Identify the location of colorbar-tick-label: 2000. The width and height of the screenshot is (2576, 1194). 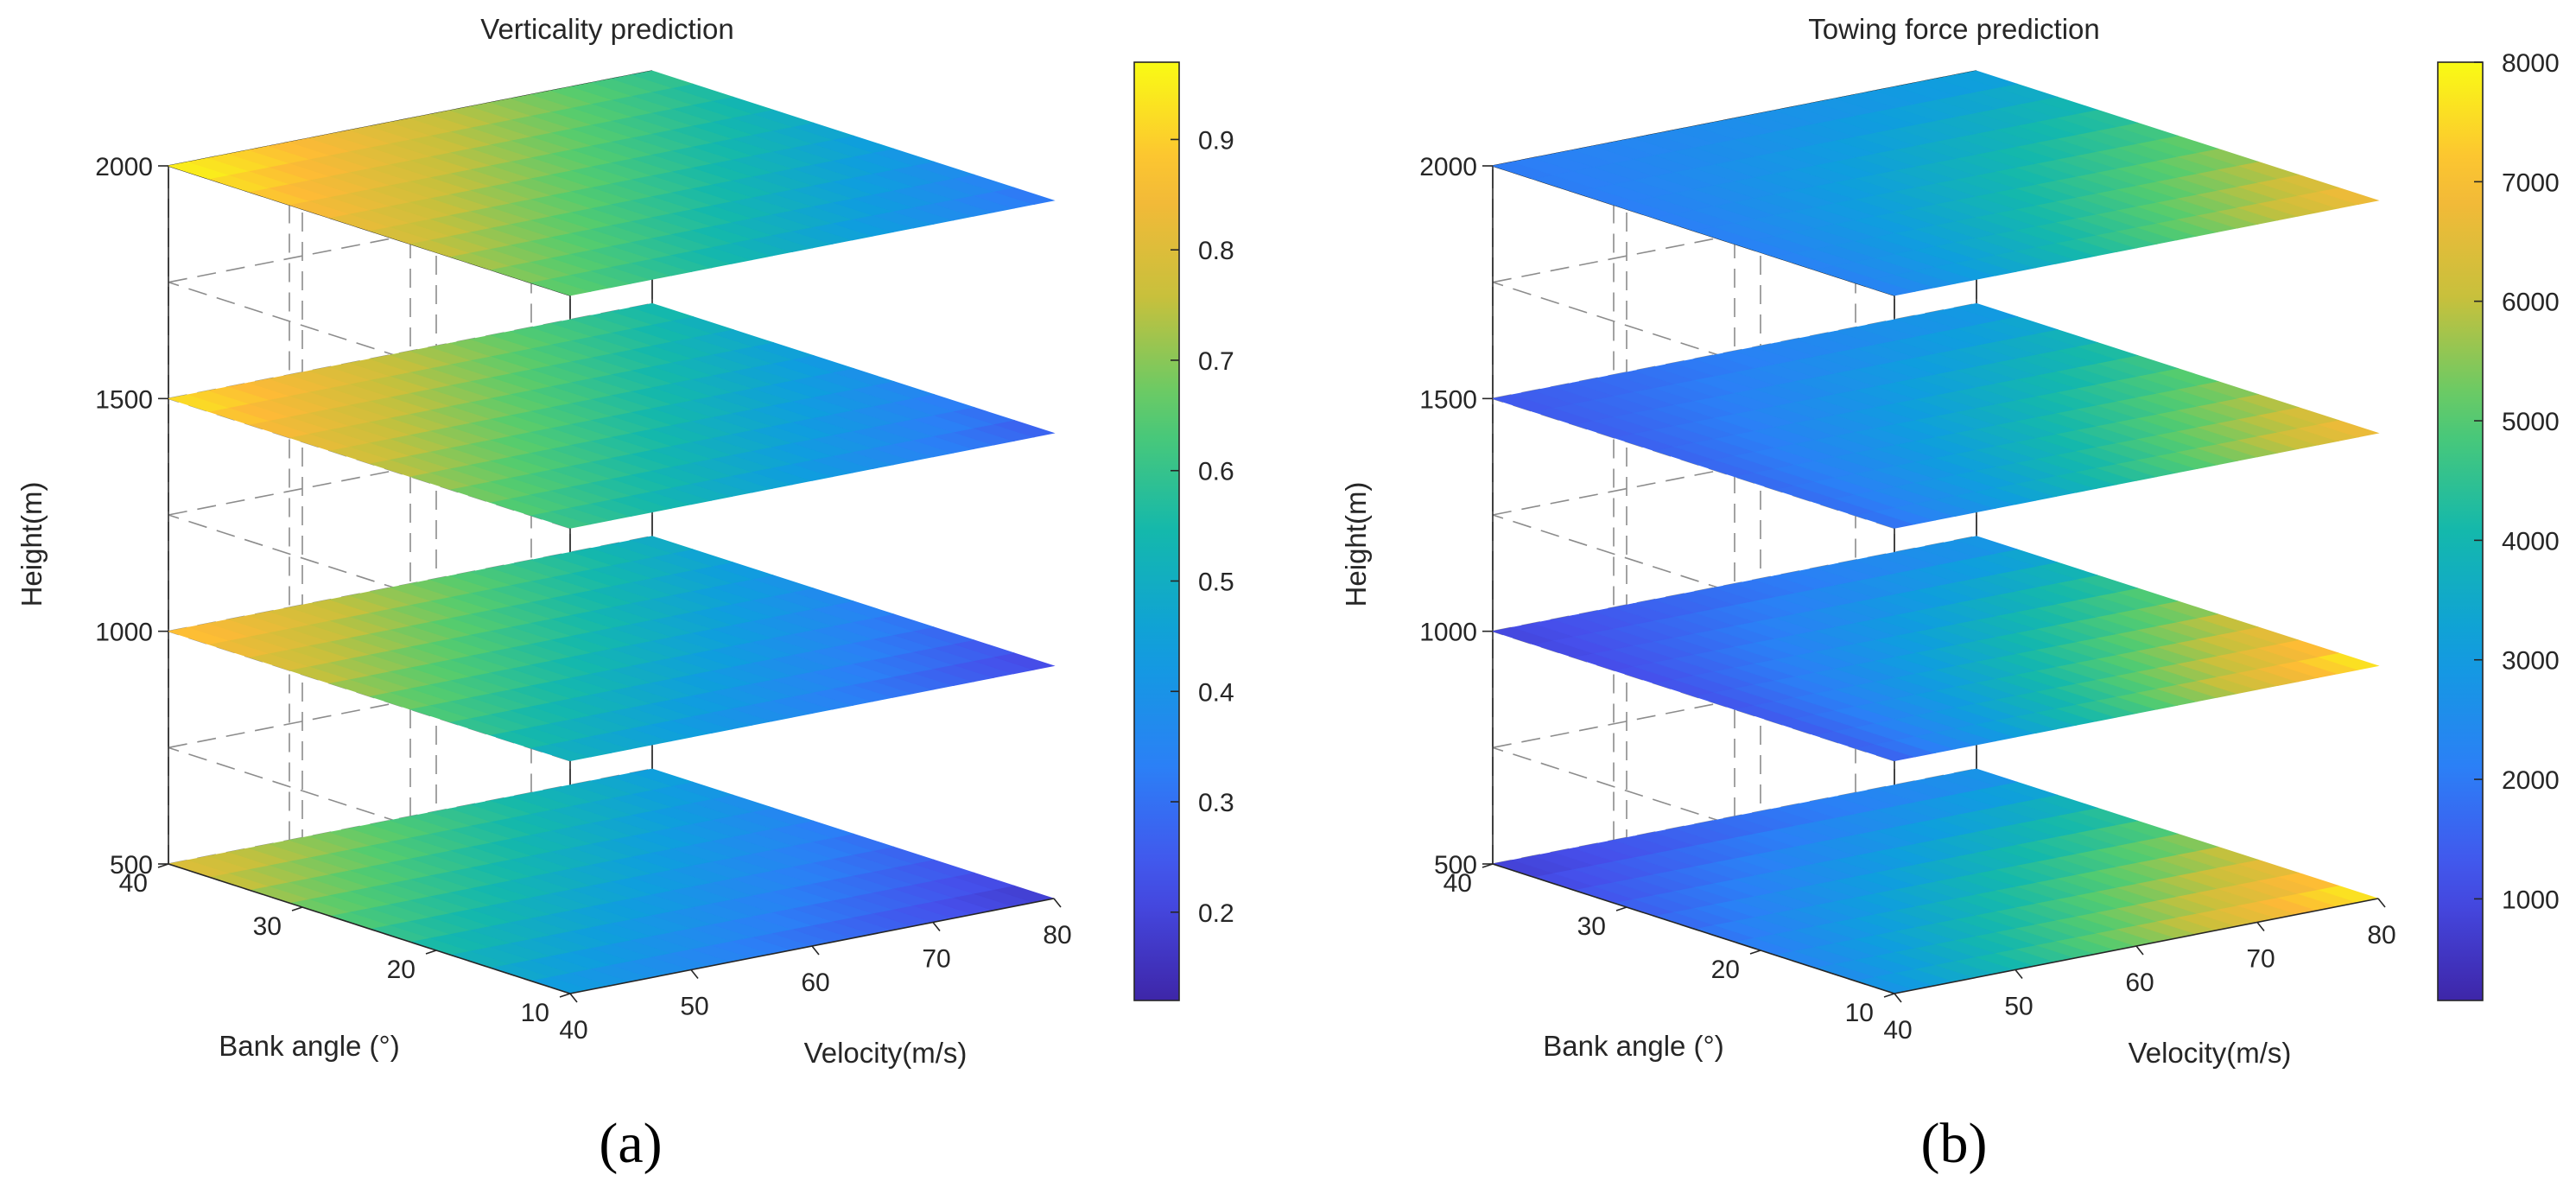
(2531, 780).